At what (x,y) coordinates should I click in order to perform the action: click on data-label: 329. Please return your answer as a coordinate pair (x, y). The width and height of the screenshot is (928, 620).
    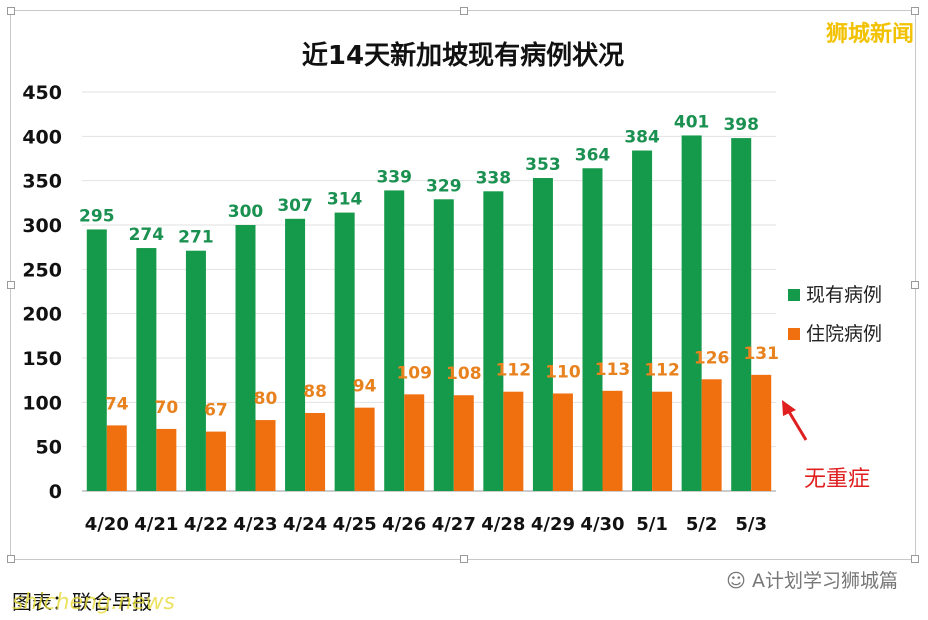
    Looking at the image, I should click on (444, 186).